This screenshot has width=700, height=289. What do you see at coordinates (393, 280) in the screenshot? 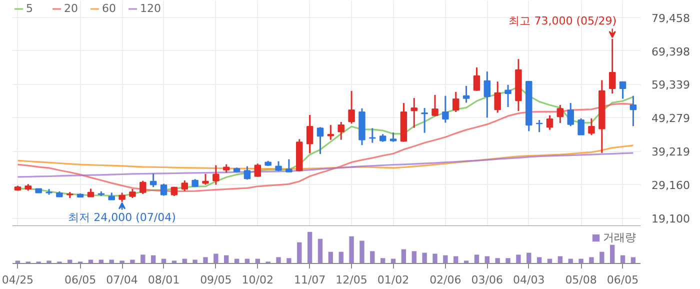
I see `x-tick-label: 01/02` at bounding box center [393, 280].